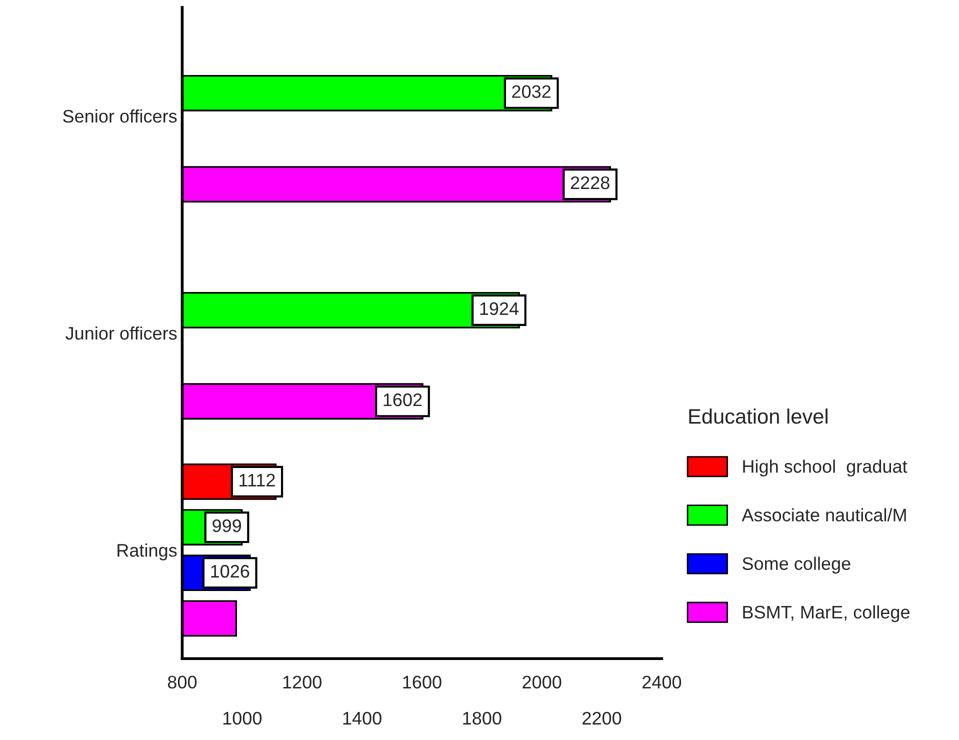  I want to click on x2-tick-label: 1000, so click(242, 718).